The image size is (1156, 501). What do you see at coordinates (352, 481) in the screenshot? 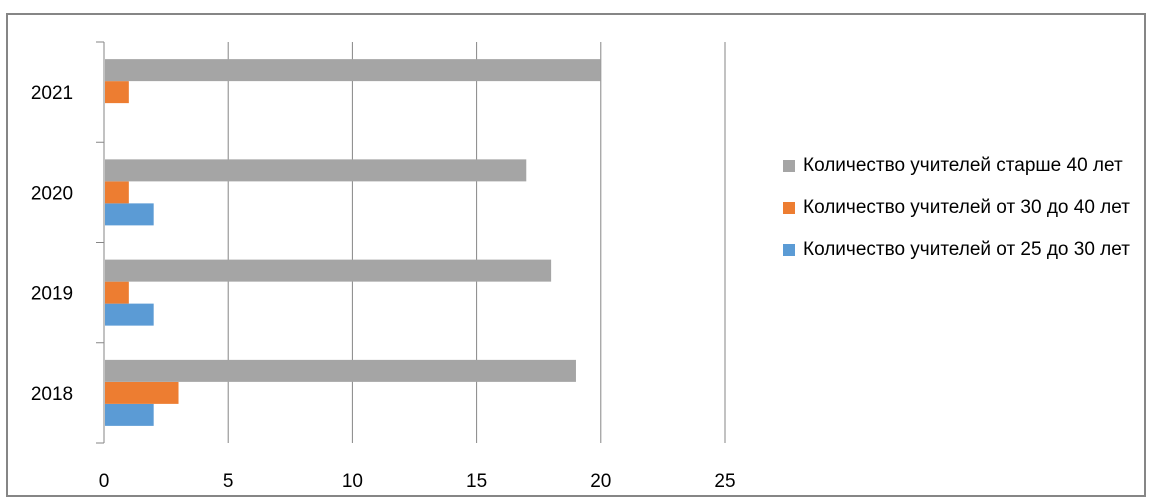
I see `x-tick-label-10: 10` at bounding box center [352, 481].